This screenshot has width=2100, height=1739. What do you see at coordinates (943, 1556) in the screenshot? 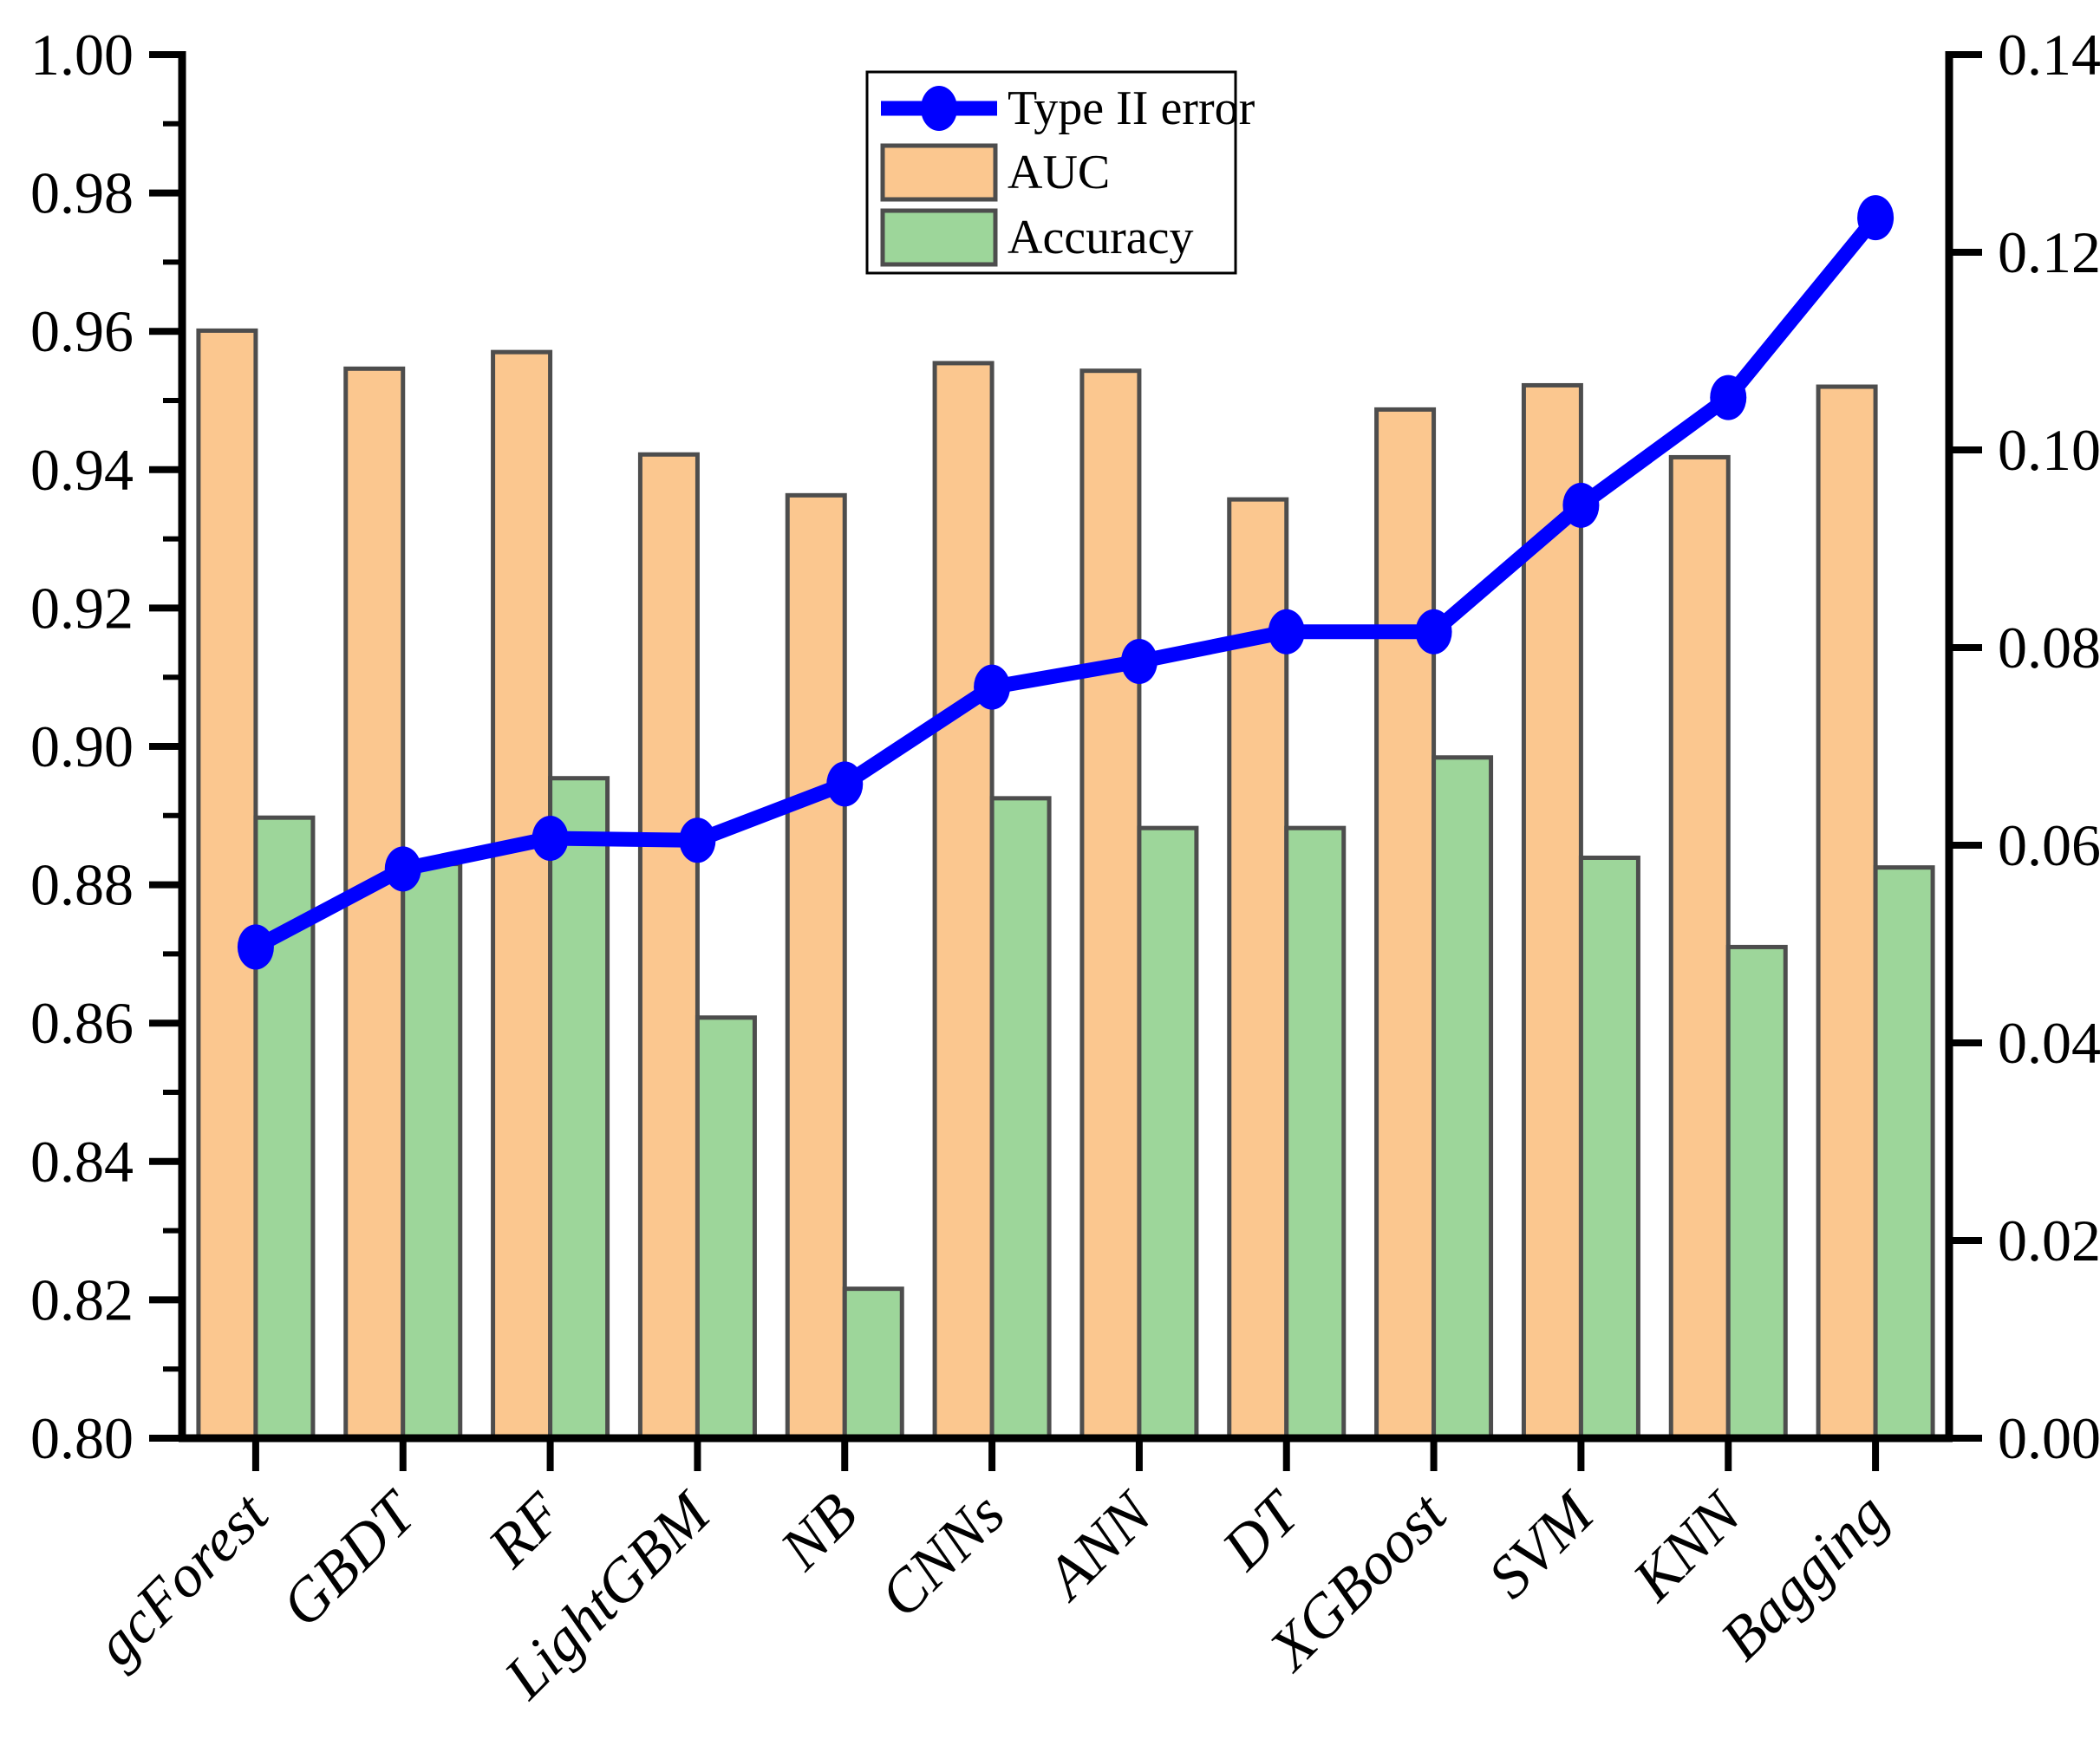
I see `x-axis-label-CNNs: CNNs` at bounding box center [943, 1556].